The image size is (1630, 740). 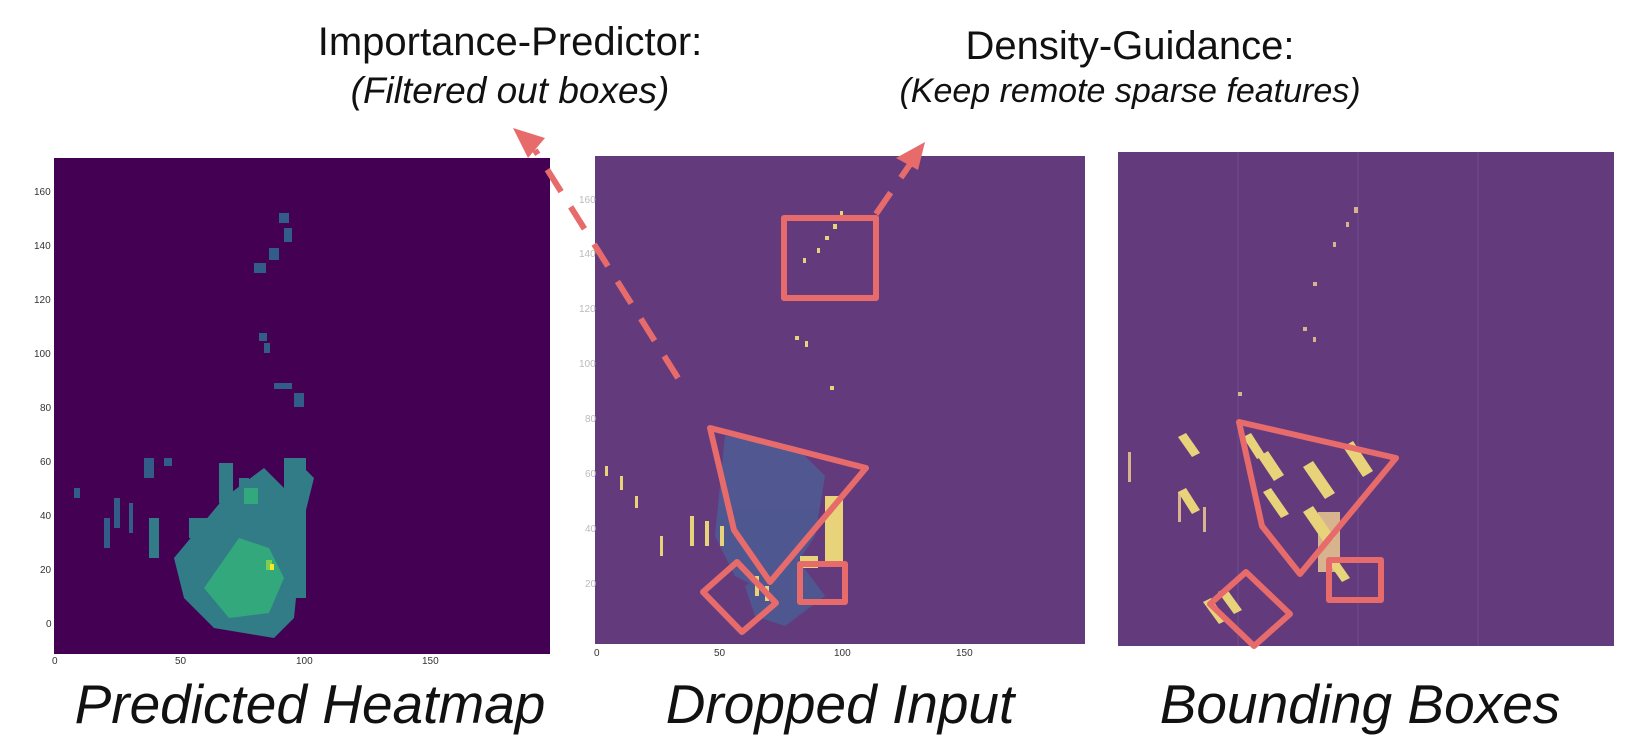 I want to click on heatmap-xtick-100: 100, so click(x=304, y=661).